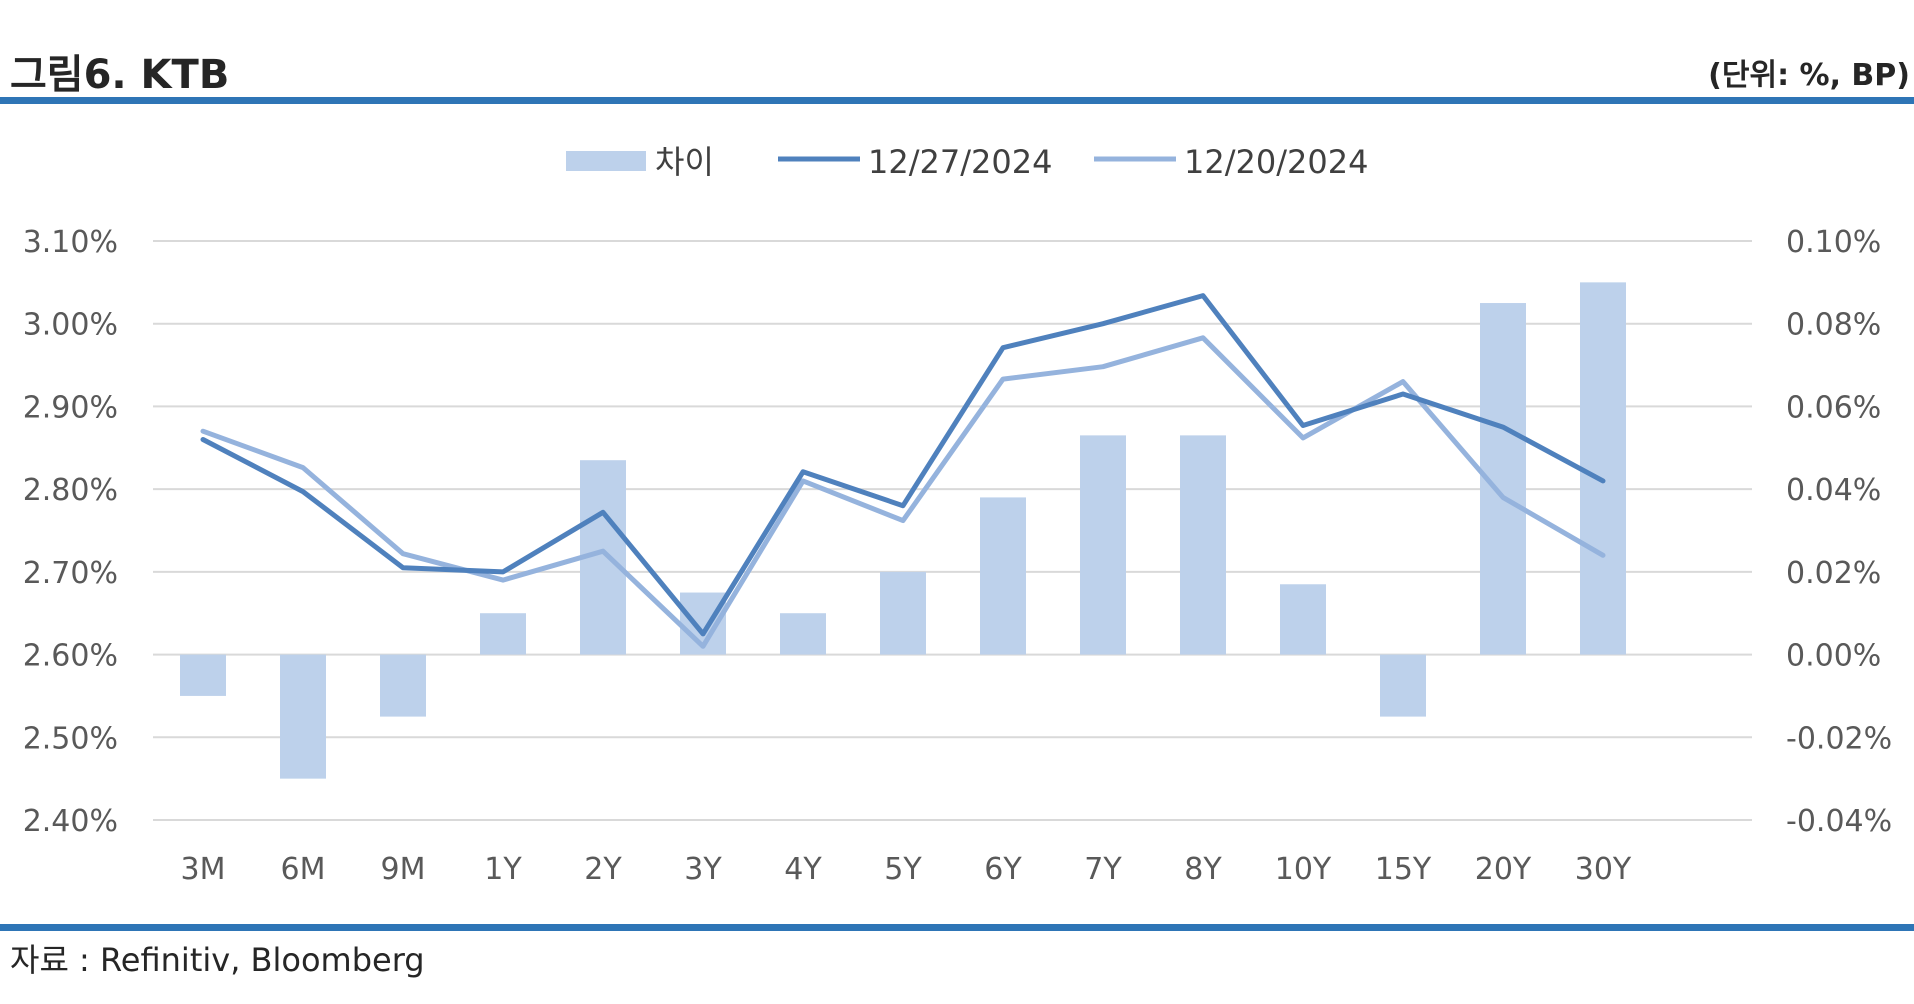 The width and height of the screenshot is (1914, 1004). What do you see at coordinates (403, 869) in the screenshot?
I see `x-tick-label: 9M` at bounding box center [403, 869].